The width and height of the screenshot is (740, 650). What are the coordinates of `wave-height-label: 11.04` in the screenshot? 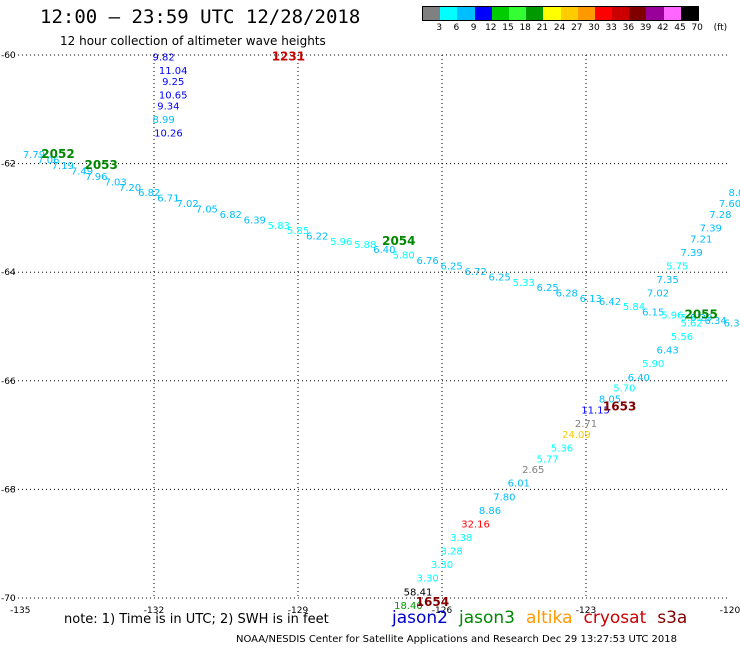 It's located at (173, 71).